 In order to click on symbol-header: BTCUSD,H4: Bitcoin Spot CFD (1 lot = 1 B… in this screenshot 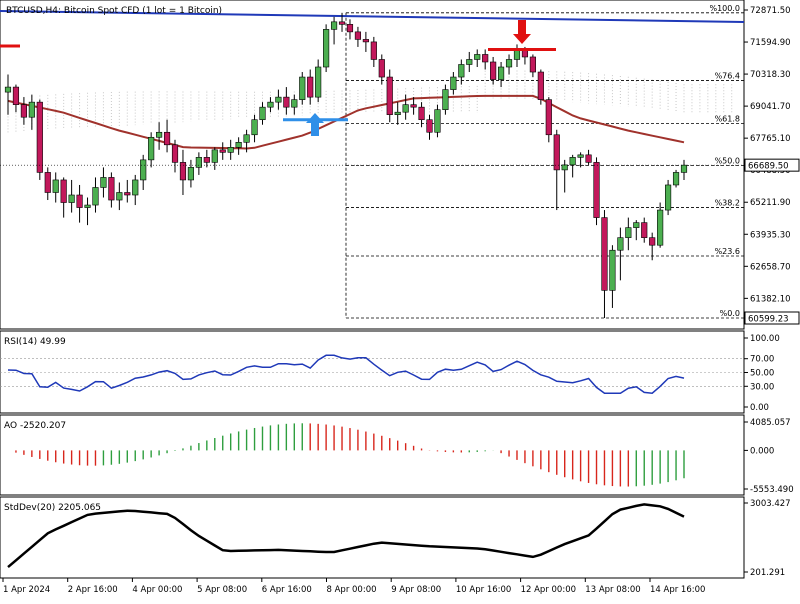, I will do `click(114, 11)`.